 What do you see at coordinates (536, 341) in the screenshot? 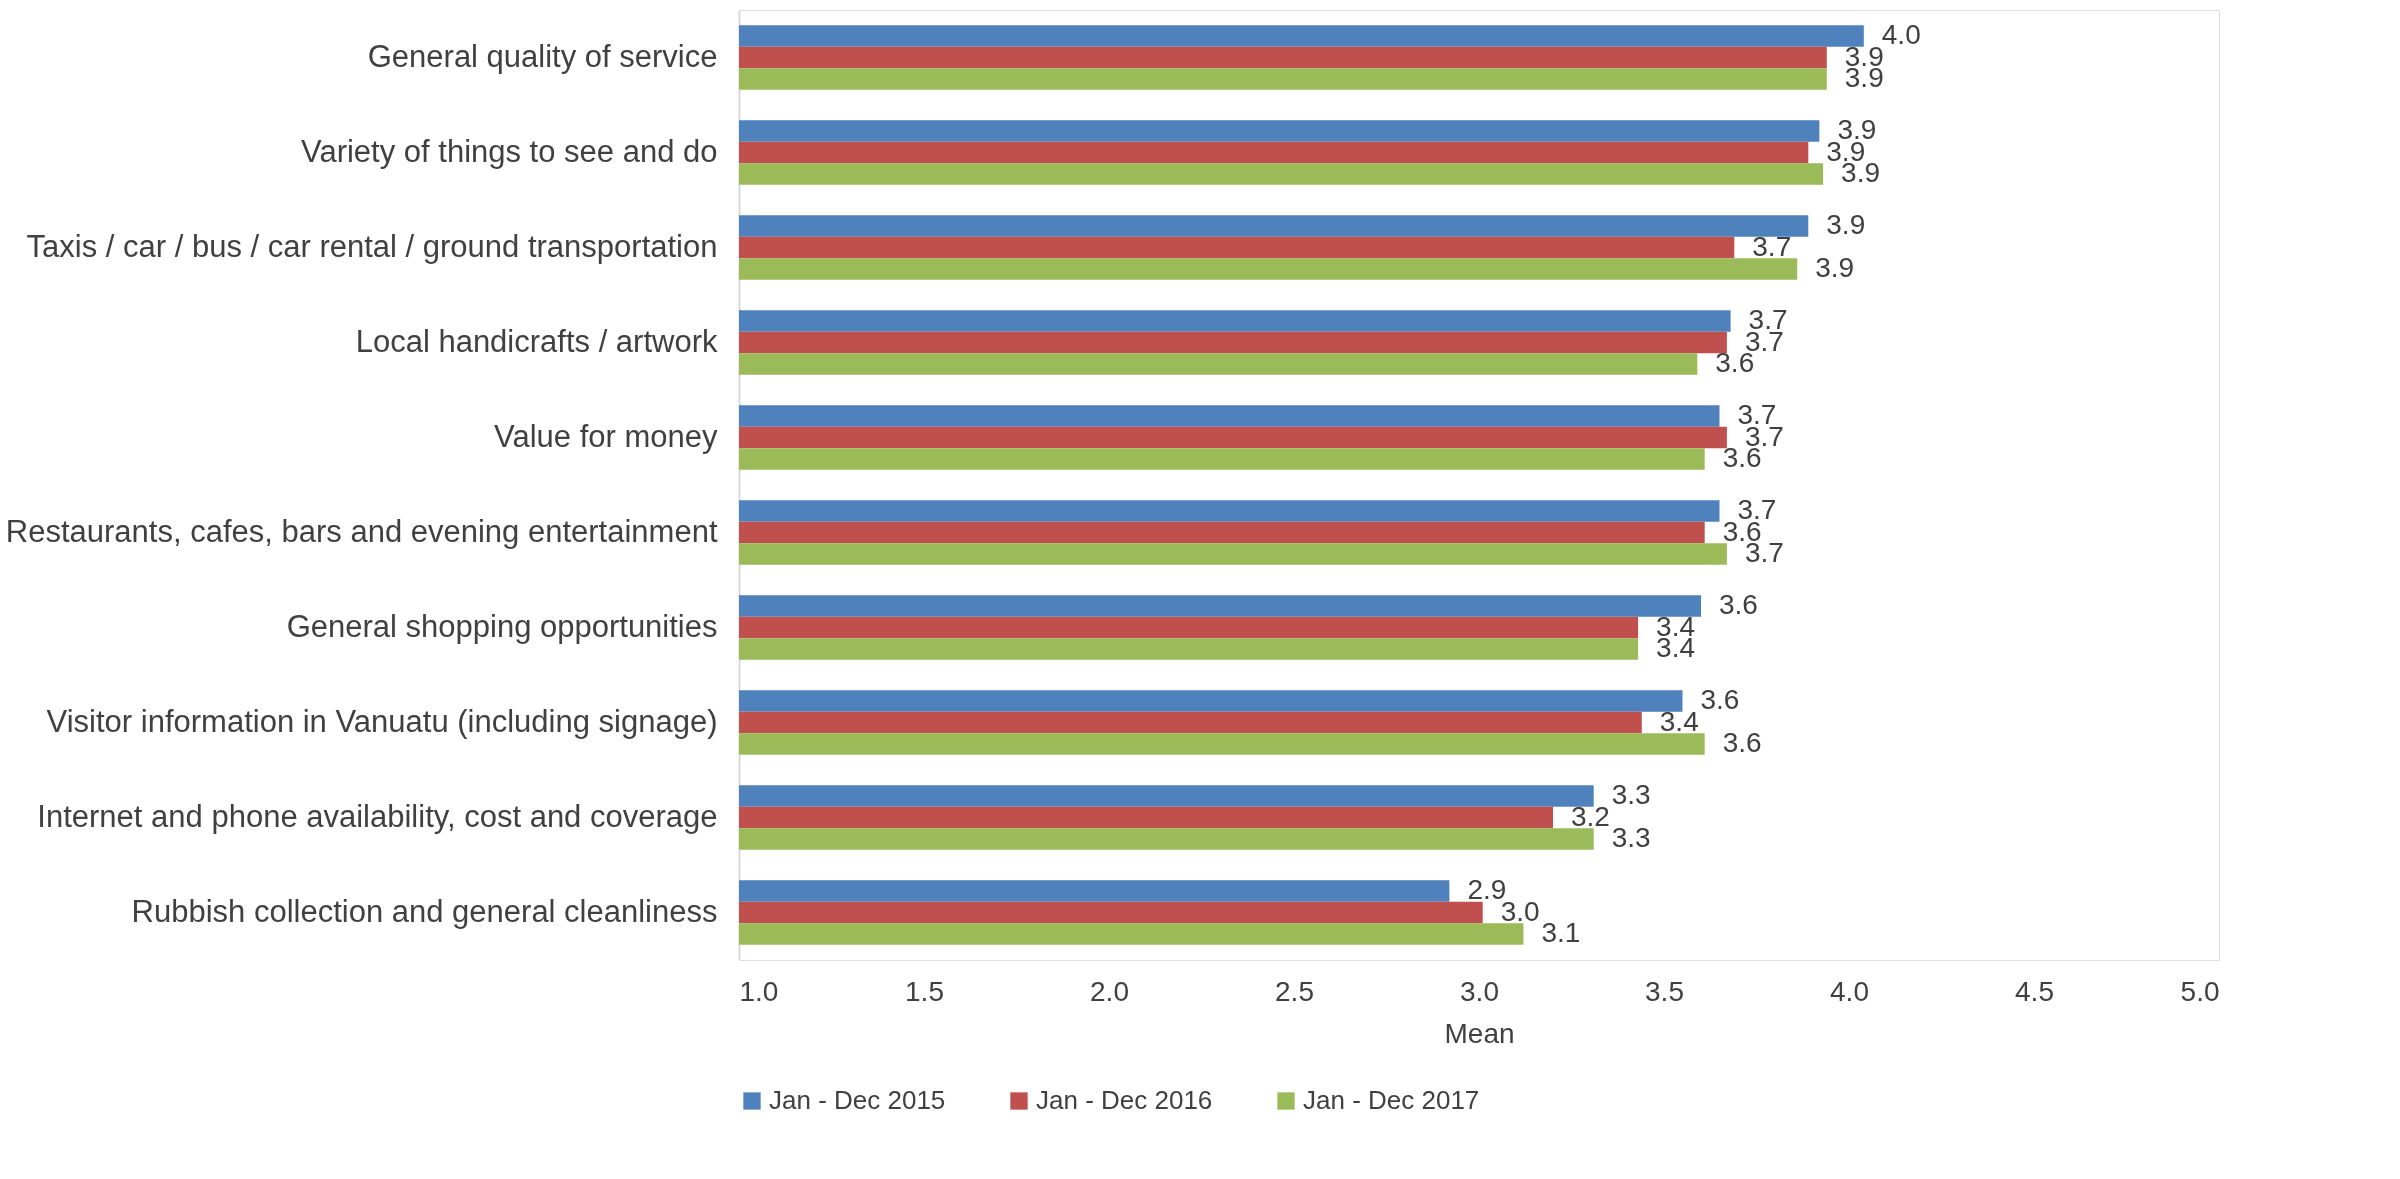
I see `y-tick-label: Local handicrafts / artwork` at bounding box center [536, 341].